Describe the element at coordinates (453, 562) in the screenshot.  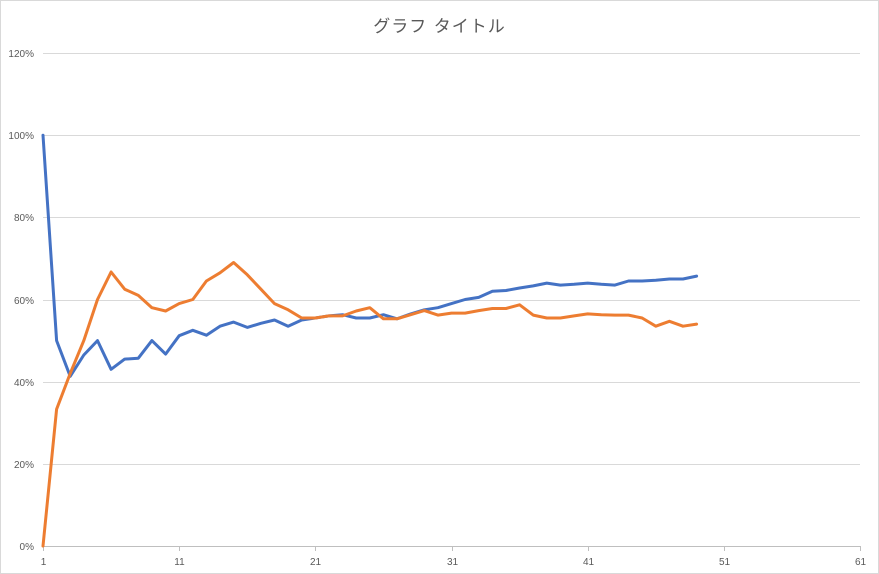
I see `x-tick-label: 31` at that location.